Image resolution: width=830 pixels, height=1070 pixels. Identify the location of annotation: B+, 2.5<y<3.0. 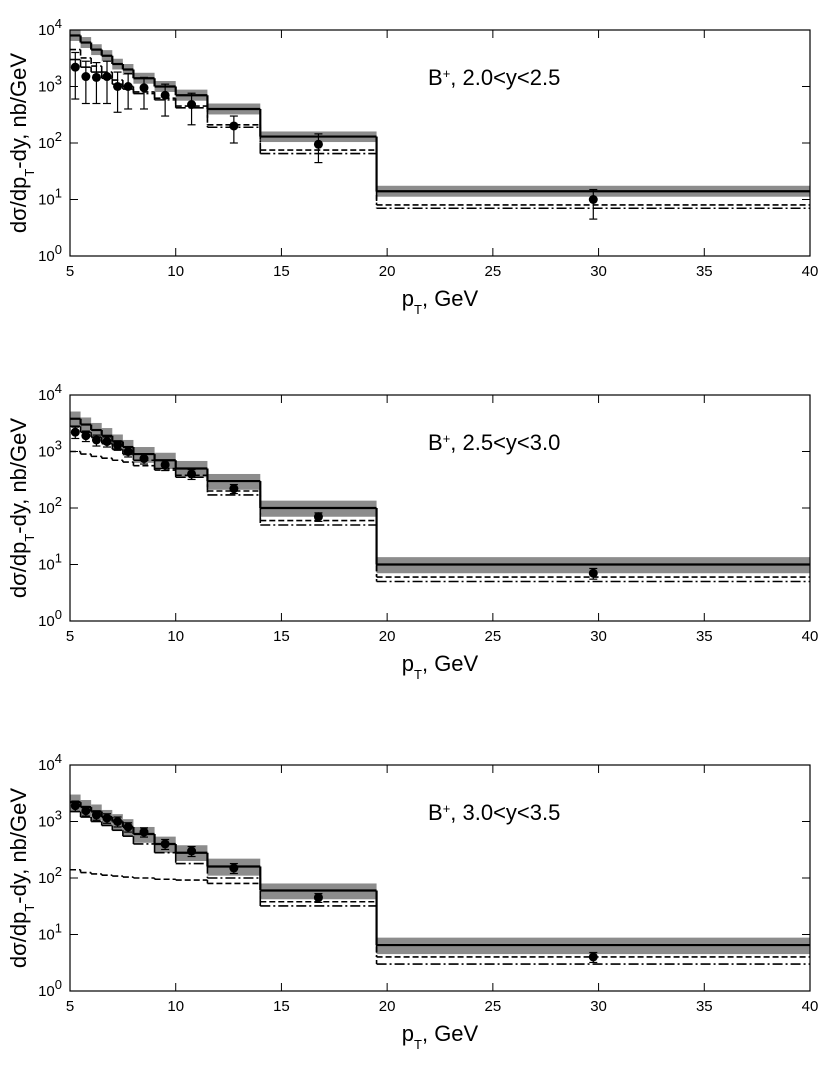
(494, 442).